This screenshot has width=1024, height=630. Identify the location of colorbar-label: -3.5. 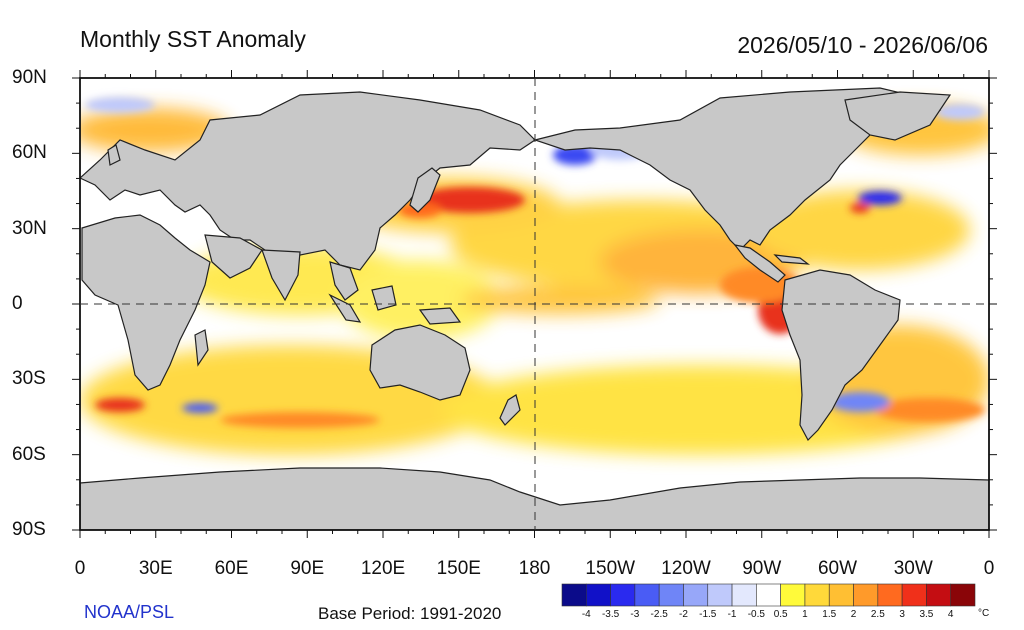
(610, 614).